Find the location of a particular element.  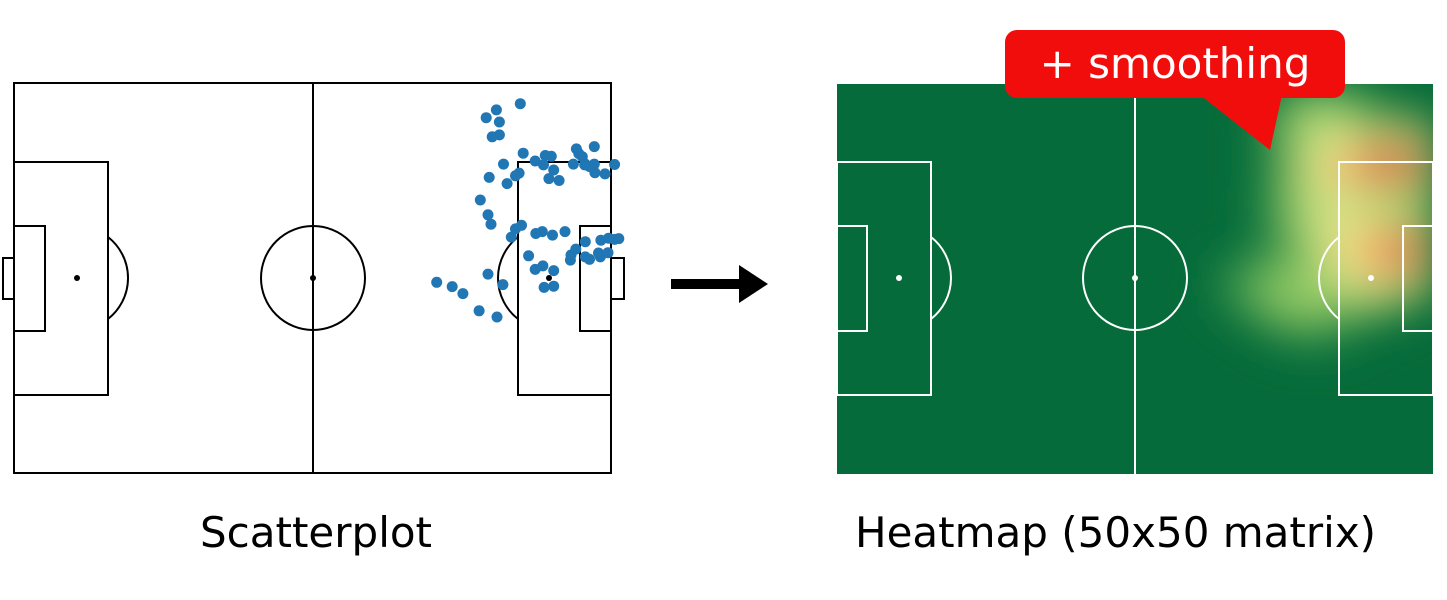

smoothing-callout: + smoothing is located at coordinates (1175, 64).